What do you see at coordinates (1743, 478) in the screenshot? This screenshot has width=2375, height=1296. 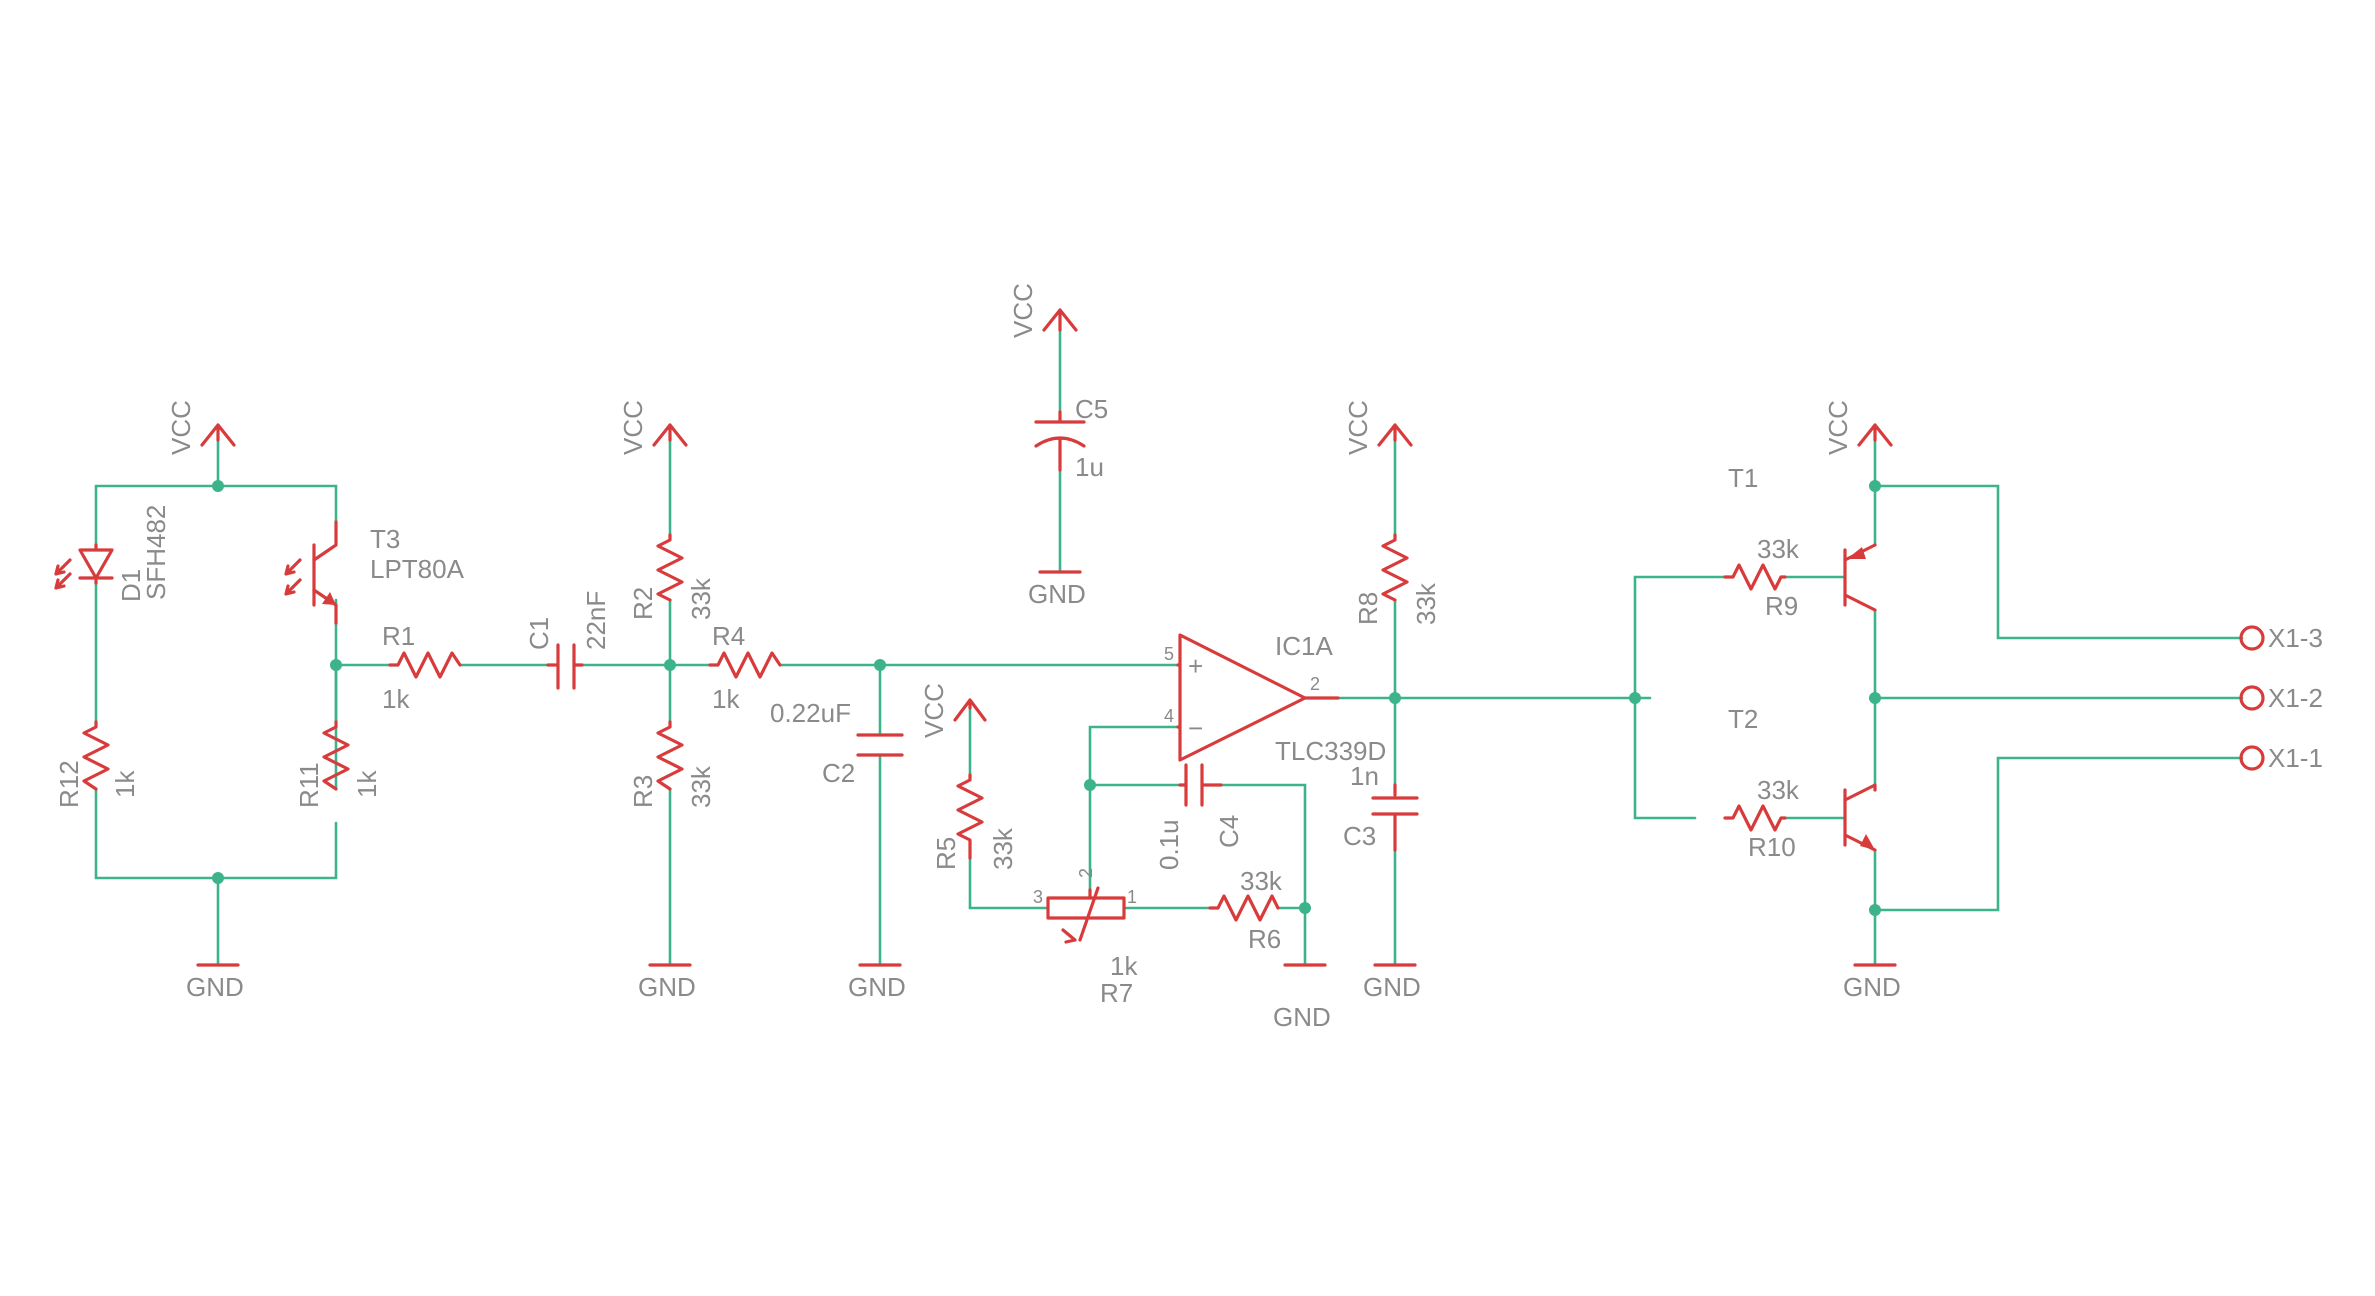 I see `t1-ref: T1` at bounding box center [1743, 478].